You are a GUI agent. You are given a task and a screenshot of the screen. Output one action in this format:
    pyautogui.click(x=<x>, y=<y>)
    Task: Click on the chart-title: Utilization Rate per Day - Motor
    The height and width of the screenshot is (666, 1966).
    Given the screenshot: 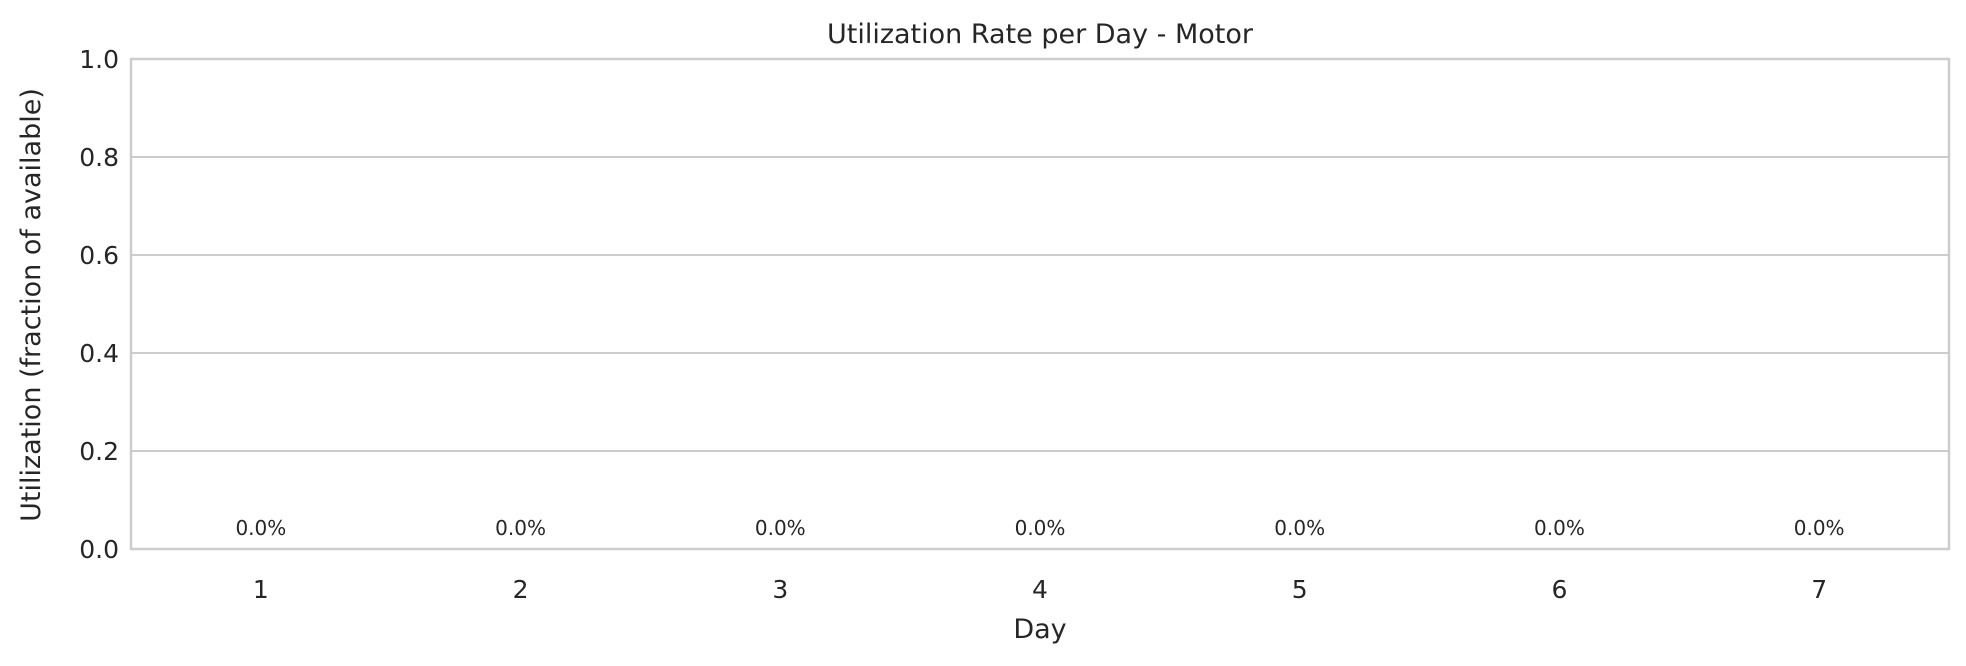 What is the action you would take?
    pyautogui.click(x=1040, y=34)
    